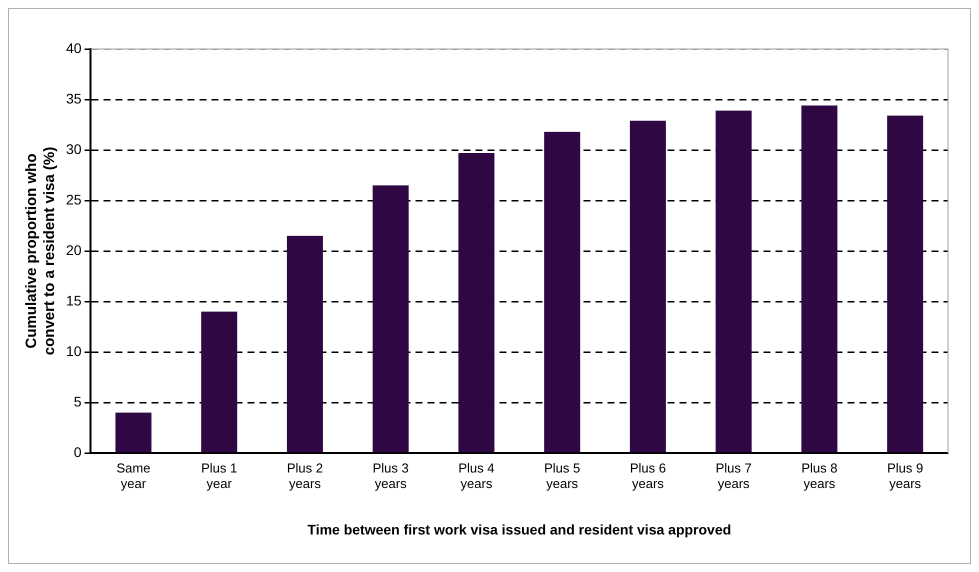 Image resolution: width=979 pixels, height=572 pixels. I want to click on y-tick-label: 10, so click(74, 350).